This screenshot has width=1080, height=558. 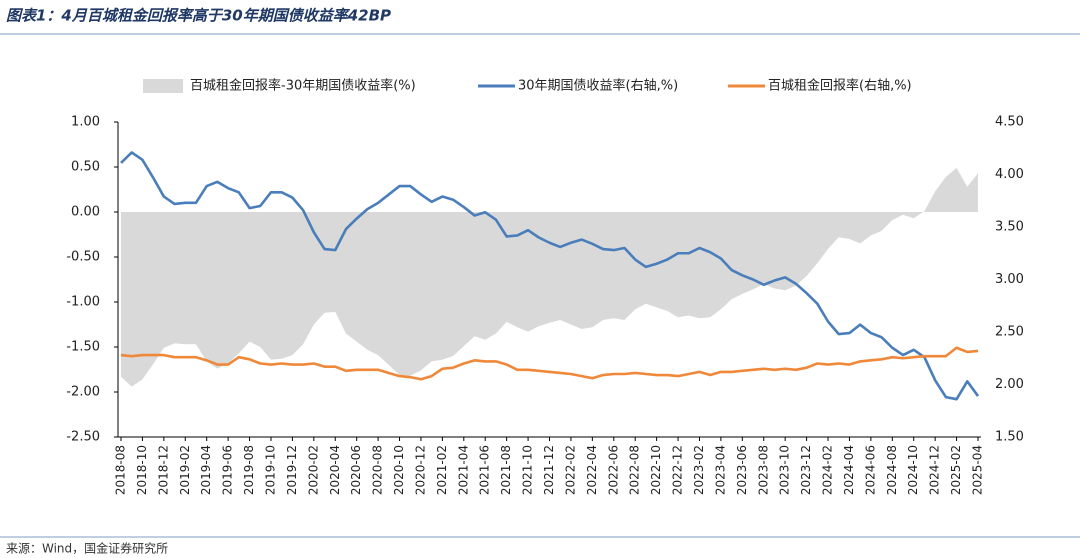 What do you see at coordinates (83, 437) in the screenshot?
I see `y-tick-label: -2.50` at bounding box center [83, 437].